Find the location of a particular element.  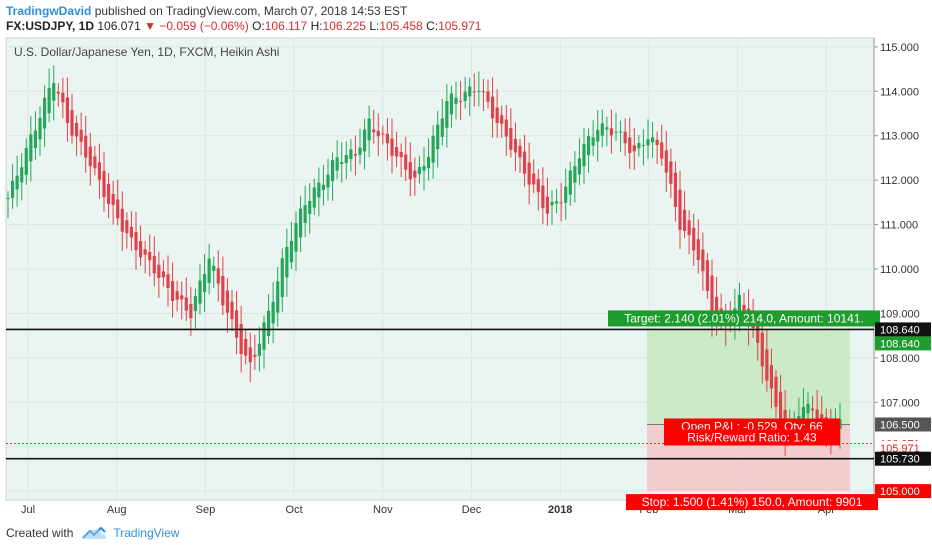

price-tag: 106.500 is located at coordinates (903, 424).